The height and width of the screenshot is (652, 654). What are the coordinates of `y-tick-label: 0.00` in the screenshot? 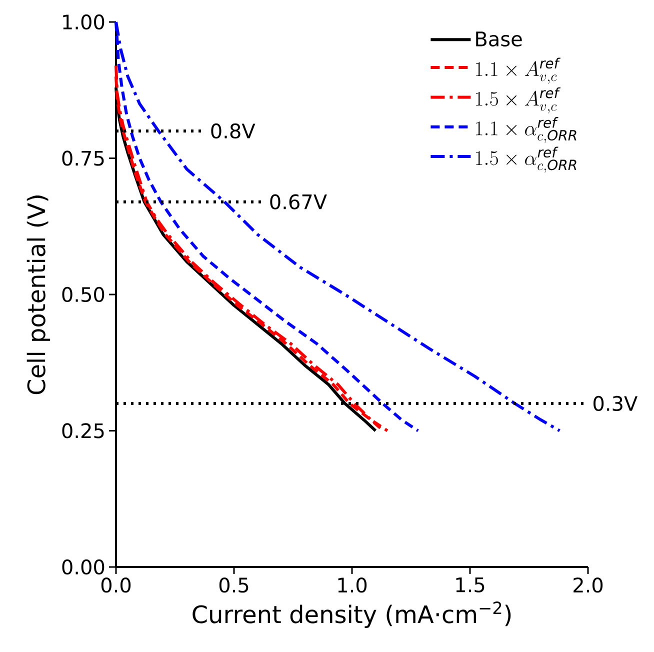 It's located at (83, 567).